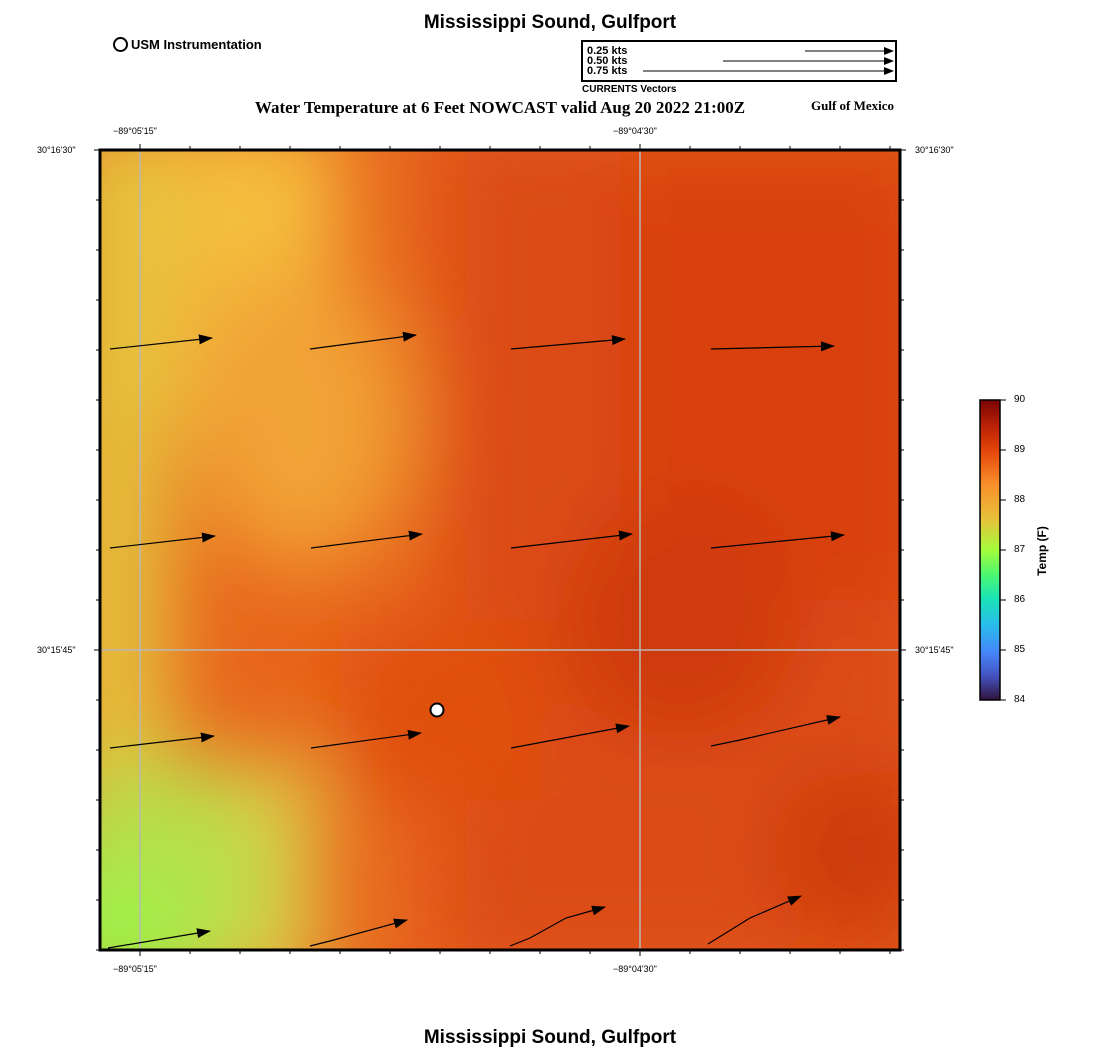  What do you see at coordinates (56, 650) in the screenshot?
I see `lat-label-left: 30°15'45"` at bounding box center [56, 650].